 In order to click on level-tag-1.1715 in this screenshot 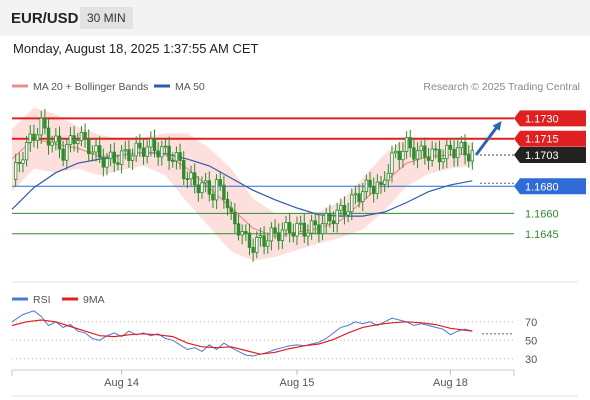, I will do `click(550, 138)`.